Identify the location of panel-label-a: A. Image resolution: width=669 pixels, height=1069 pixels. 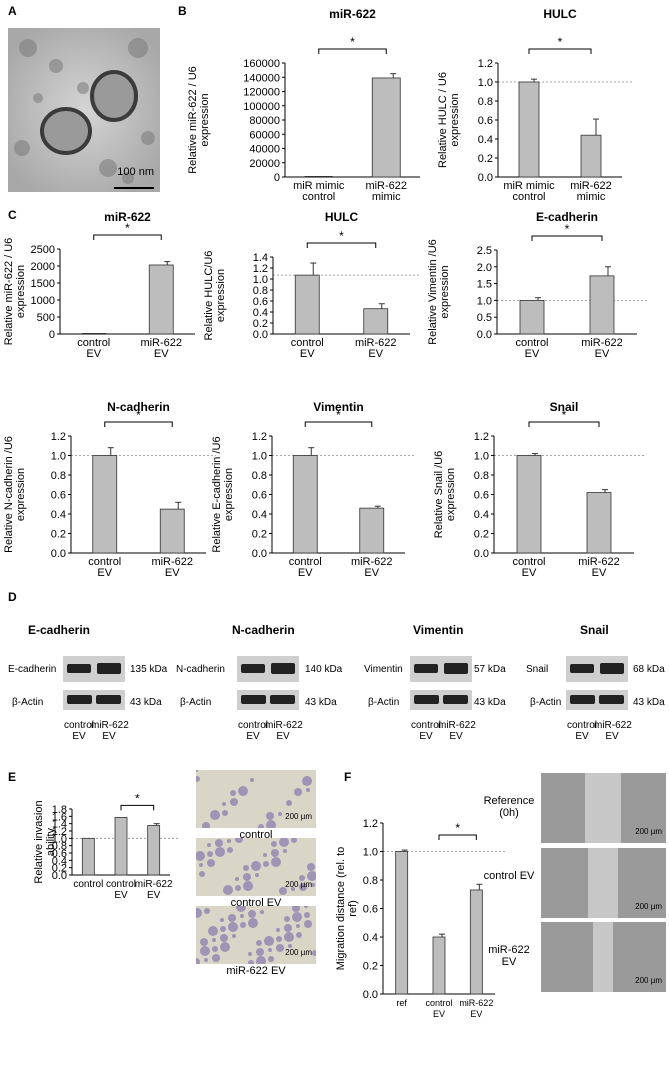
(12, 11).